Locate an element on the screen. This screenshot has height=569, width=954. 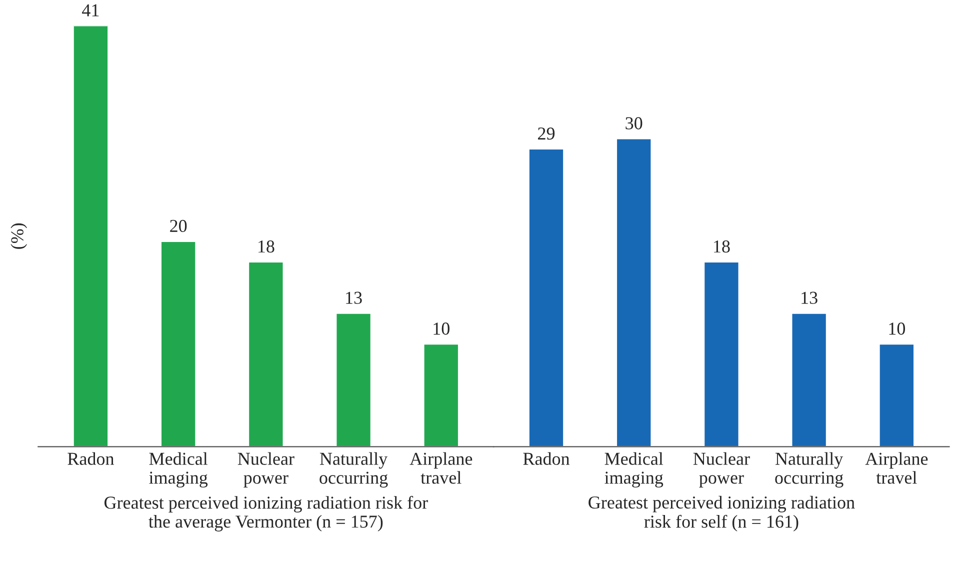
data-label: 41 is located at coordinates (90, 10).